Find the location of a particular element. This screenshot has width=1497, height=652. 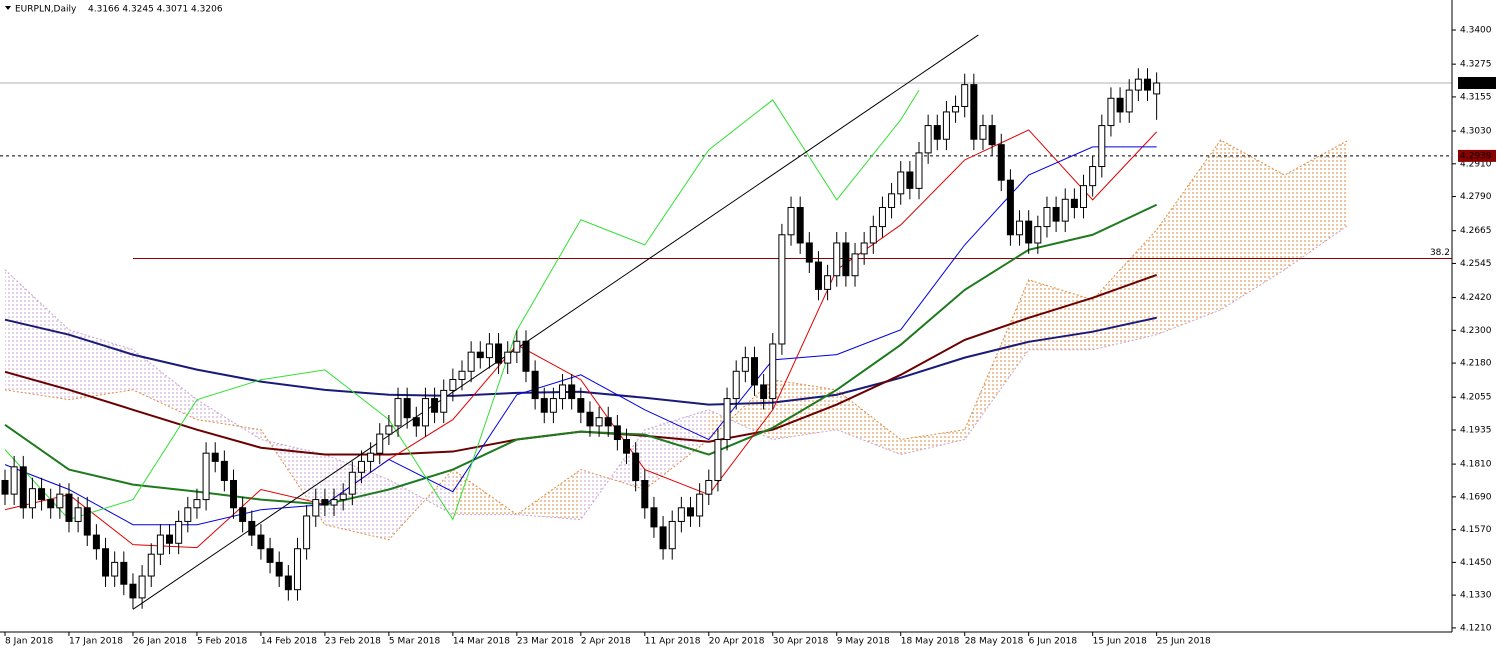

x-tick-label: 26 Jan 2018 is located at coordinates (160, 642).